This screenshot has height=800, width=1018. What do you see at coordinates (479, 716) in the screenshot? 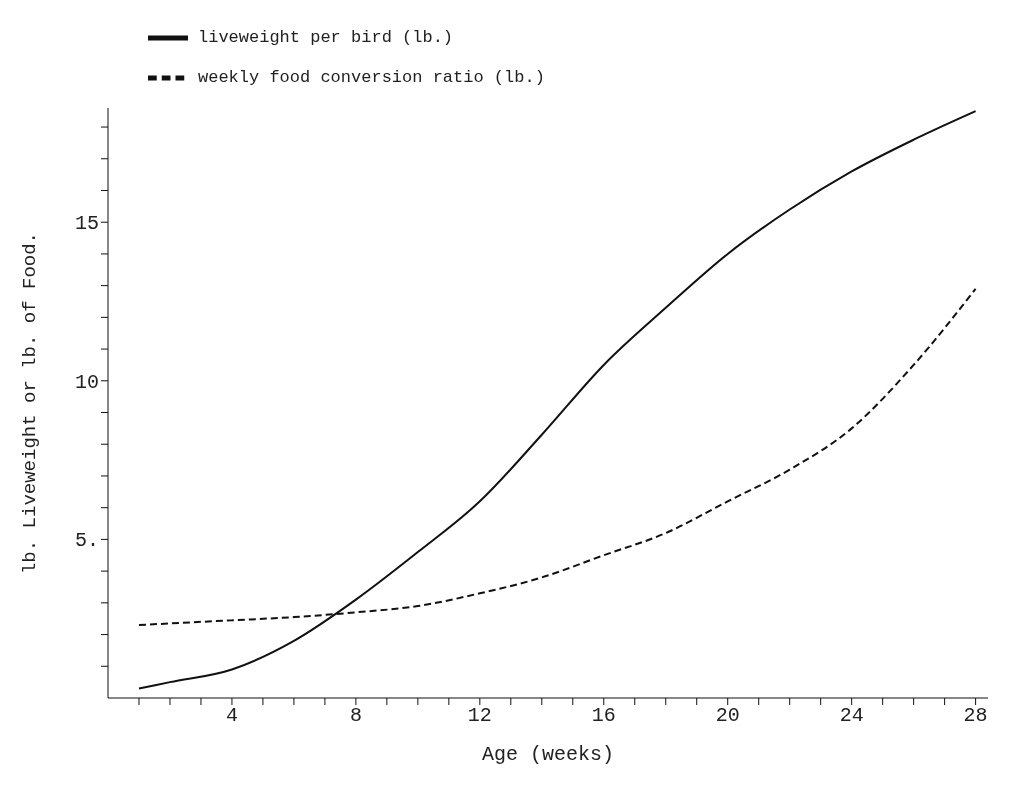
I see `x-tick-label: 12` at bounding box center [479, 716].